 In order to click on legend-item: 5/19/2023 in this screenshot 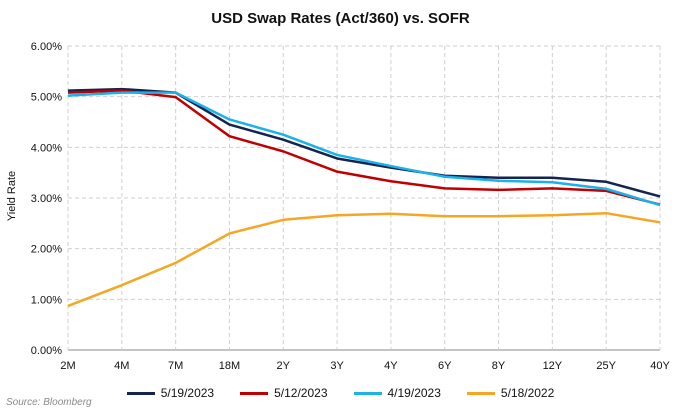, I will do `click(170, 393)`.